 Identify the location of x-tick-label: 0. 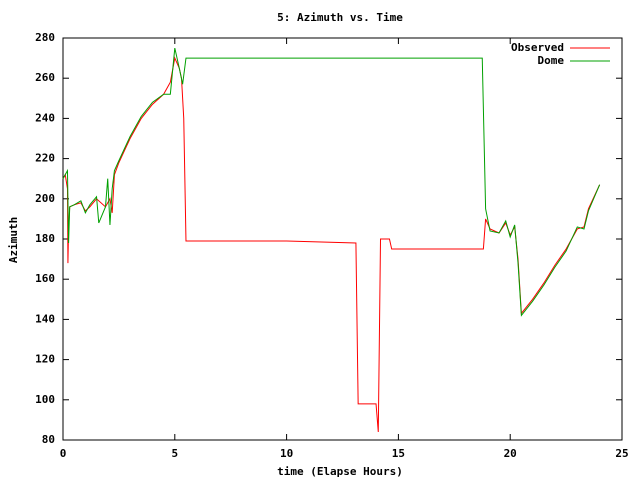
(63, 453).